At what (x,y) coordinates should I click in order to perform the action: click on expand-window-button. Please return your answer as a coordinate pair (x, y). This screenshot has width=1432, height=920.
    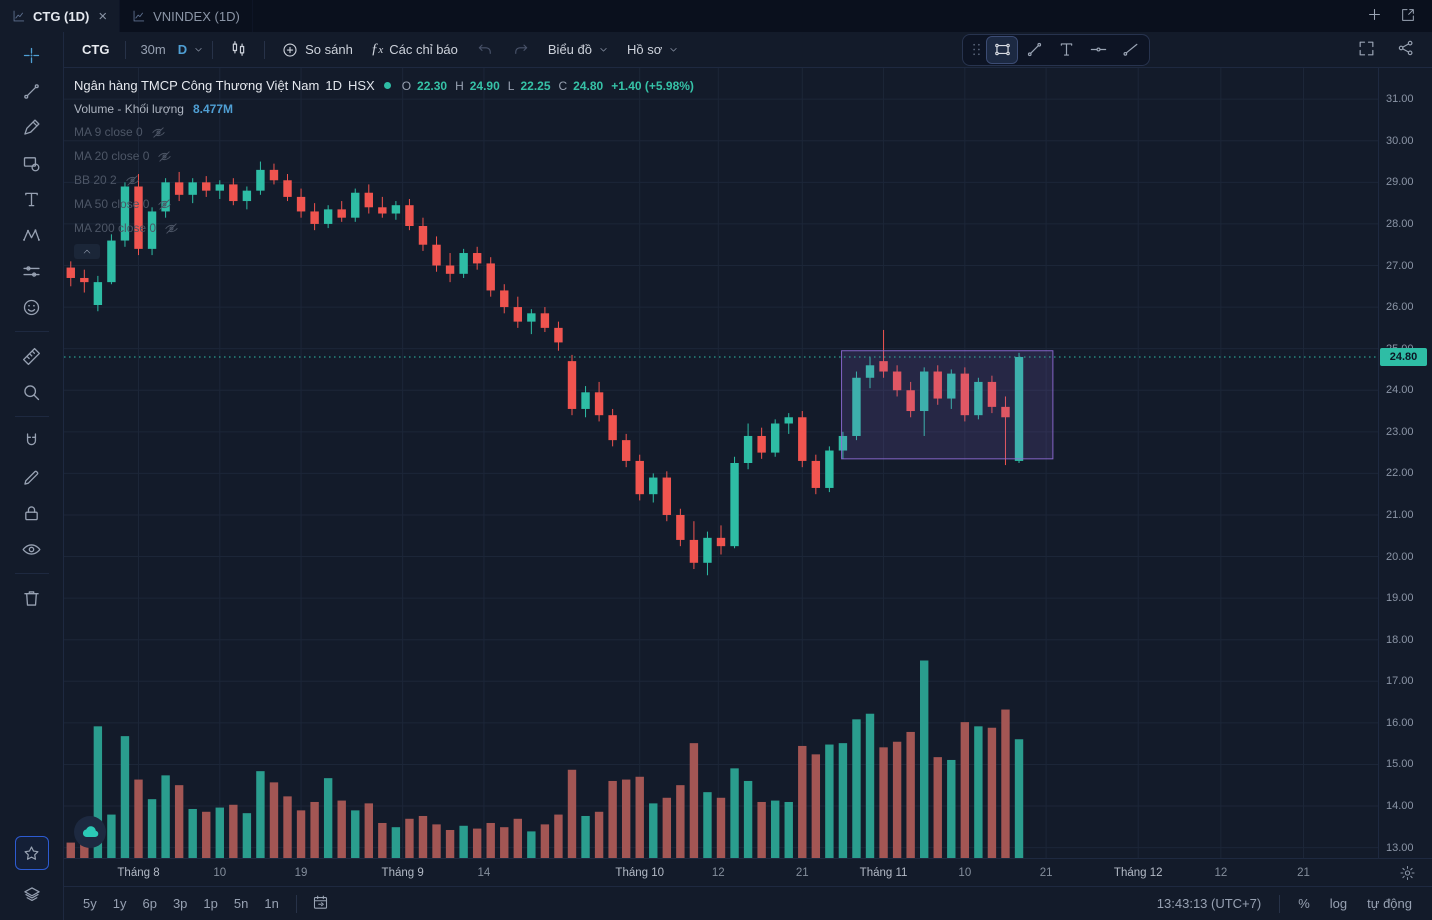
    Looking at the image, I should click on (1408, 16).